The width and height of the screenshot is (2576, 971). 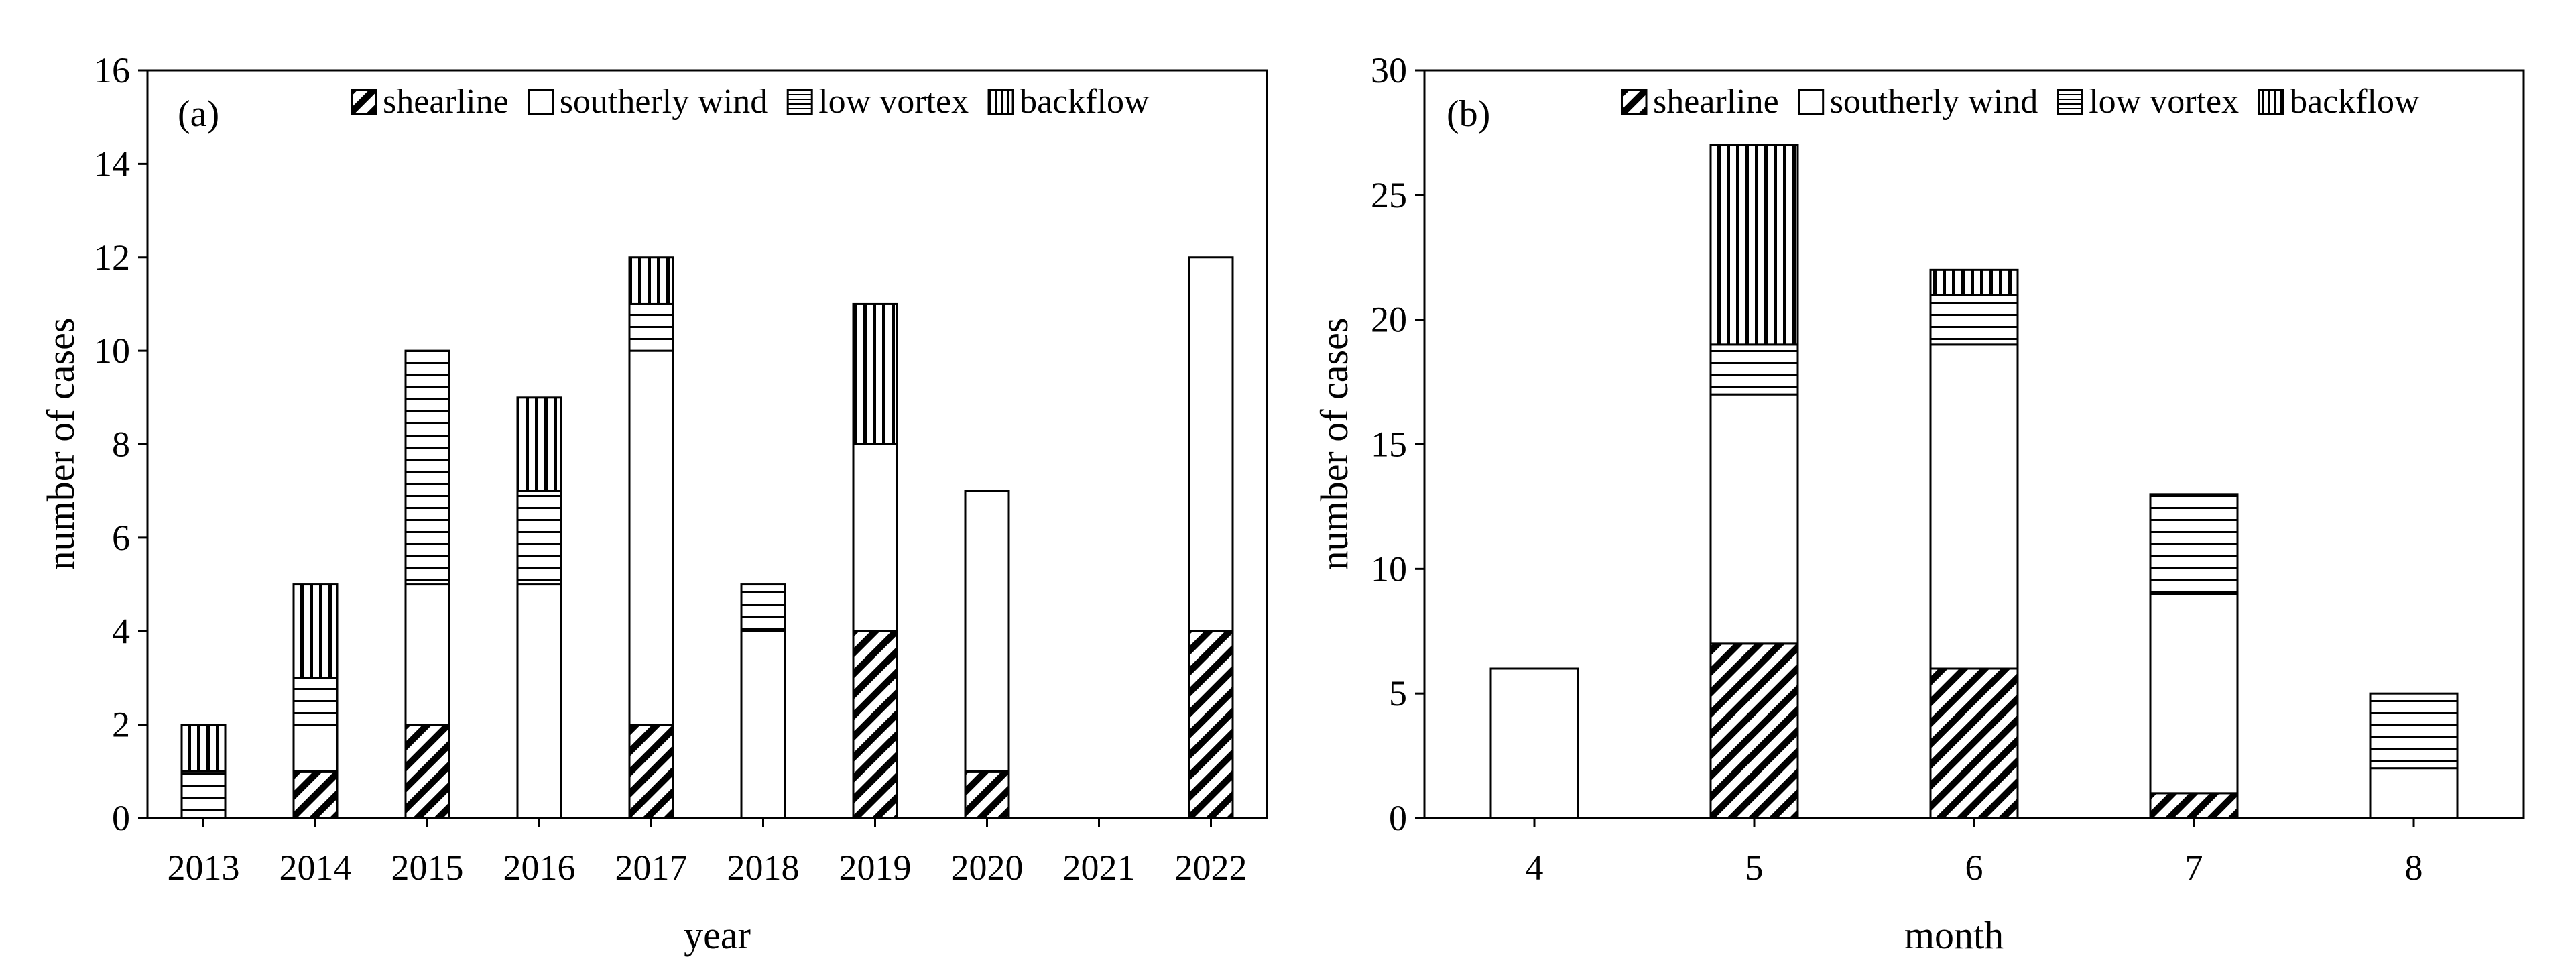 What do you see at coordinates (1389, 444) in the screenshot?
I see `y-tick-label: 15` at bounding box center [1389, 444].